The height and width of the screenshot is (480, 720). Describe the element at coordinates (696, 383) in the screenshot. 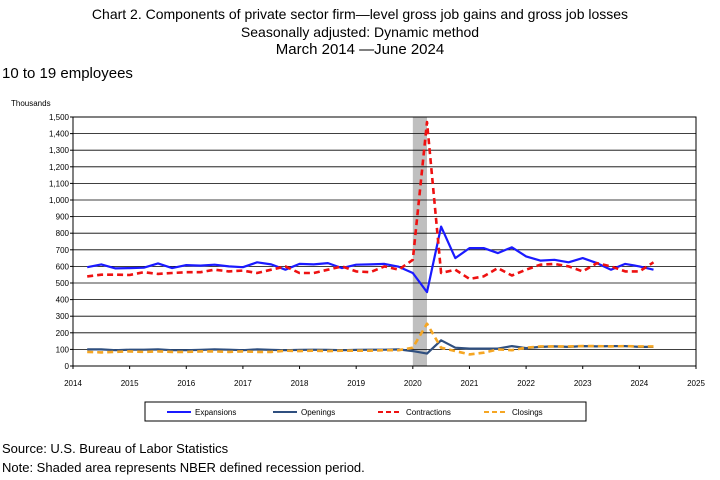

I see `x-tick-label: 2025` at that location.